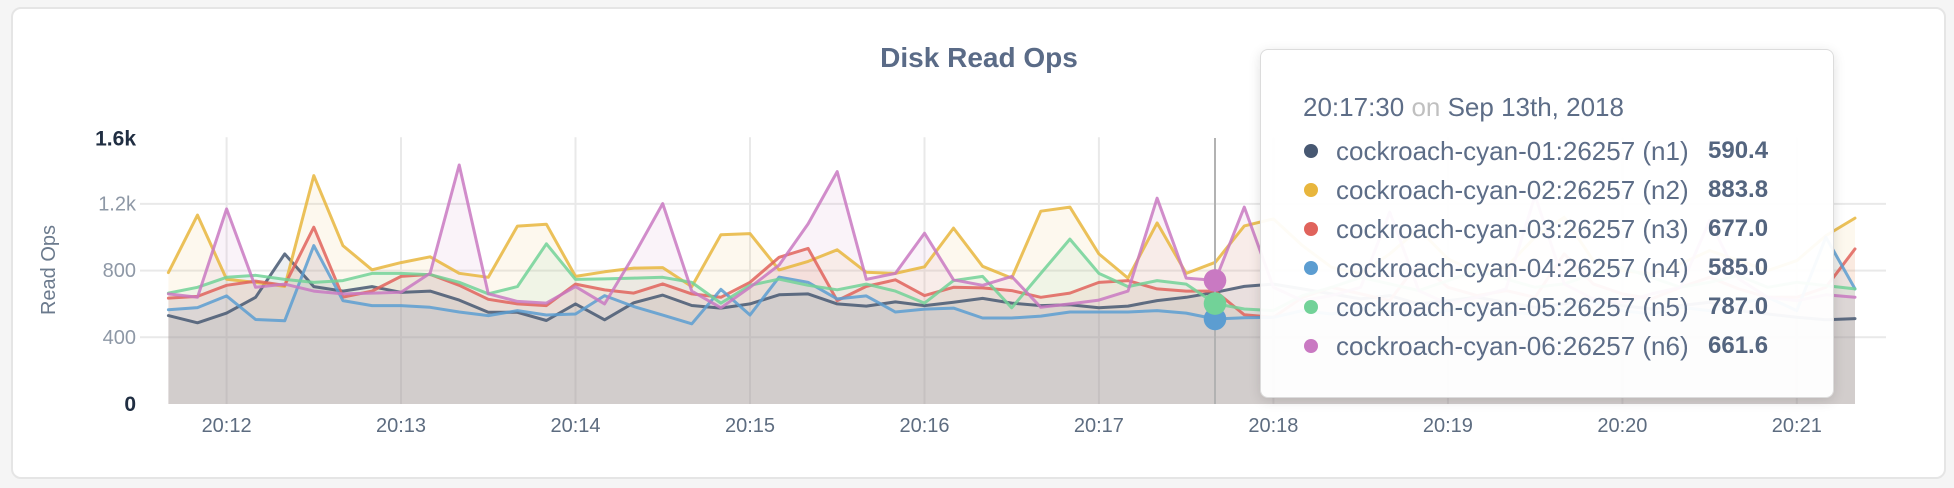 This screenshot has height=488, width=1954. What do you see at coordinates (117, 205) in the screenshot?
I see `svg-text: 1.2k` at bounding box center [117, 205].